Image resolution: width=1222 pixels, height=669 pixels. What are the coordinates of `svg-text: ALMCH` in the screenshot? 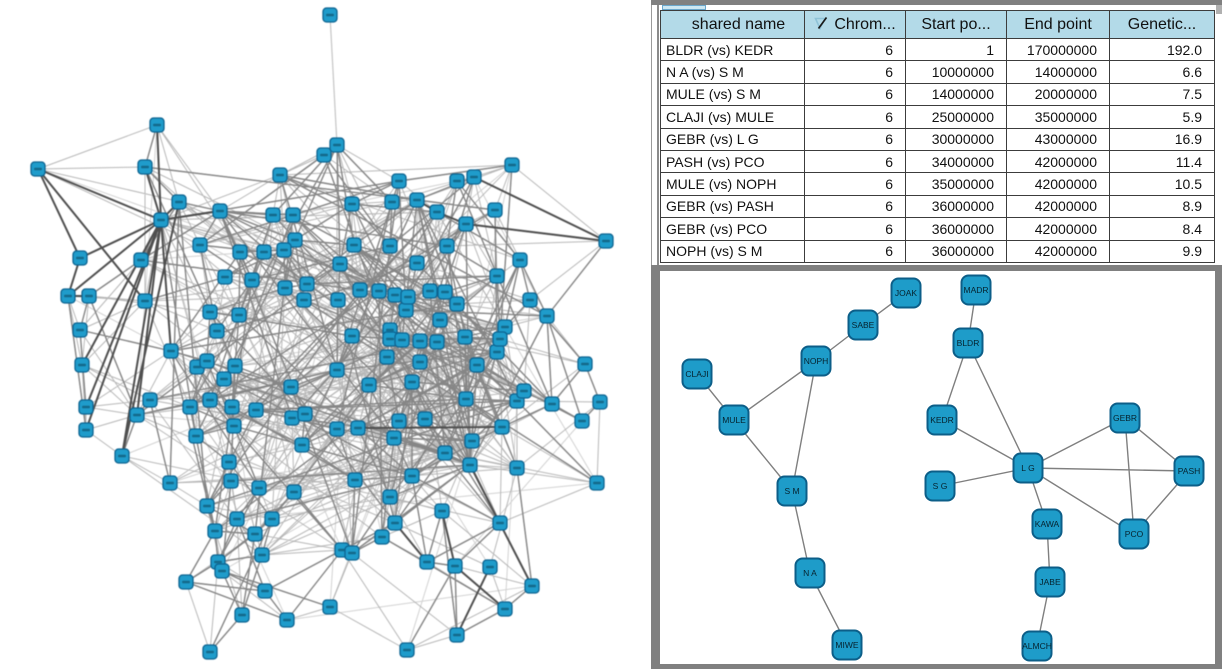 It's located at (1037, 646).